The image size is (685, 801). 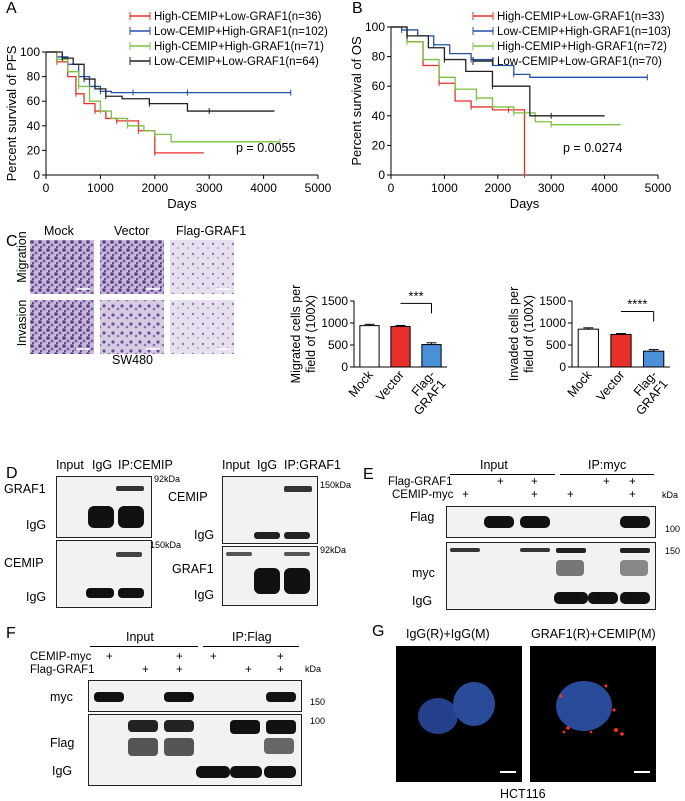 I want to click on x-tick-label-line: Vector, so click(x=390, y=386).